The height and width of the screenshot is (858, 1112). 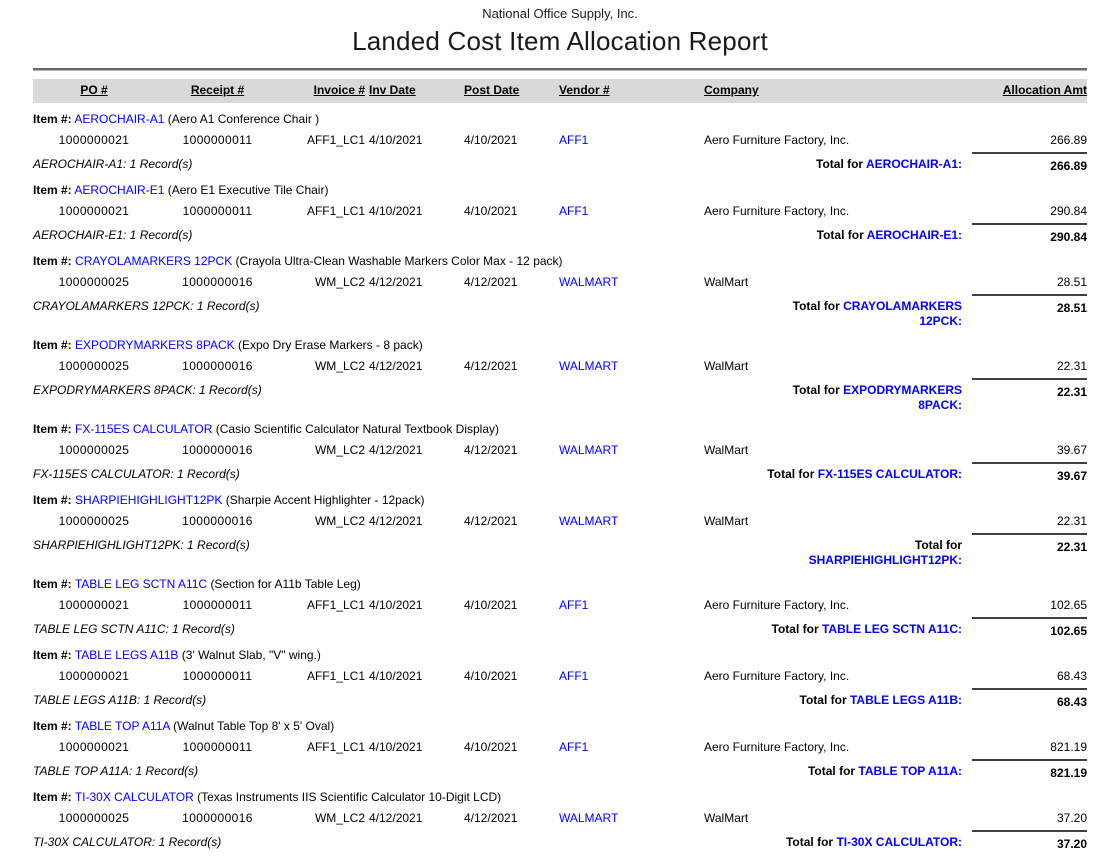 I want to click on item-code-link: EXPODRYMARKERS 8PACK, so click(x=155, y=345).